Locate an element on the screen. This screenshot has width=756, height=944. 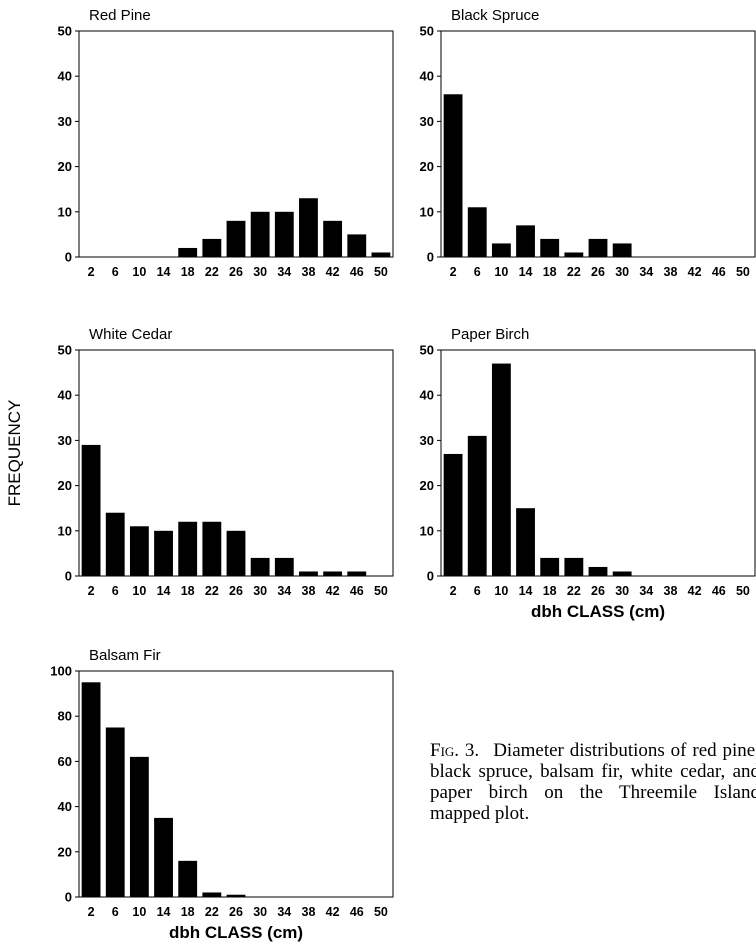
white-cedar-x-tick-label: 30 is located at coordinates (260, 591).